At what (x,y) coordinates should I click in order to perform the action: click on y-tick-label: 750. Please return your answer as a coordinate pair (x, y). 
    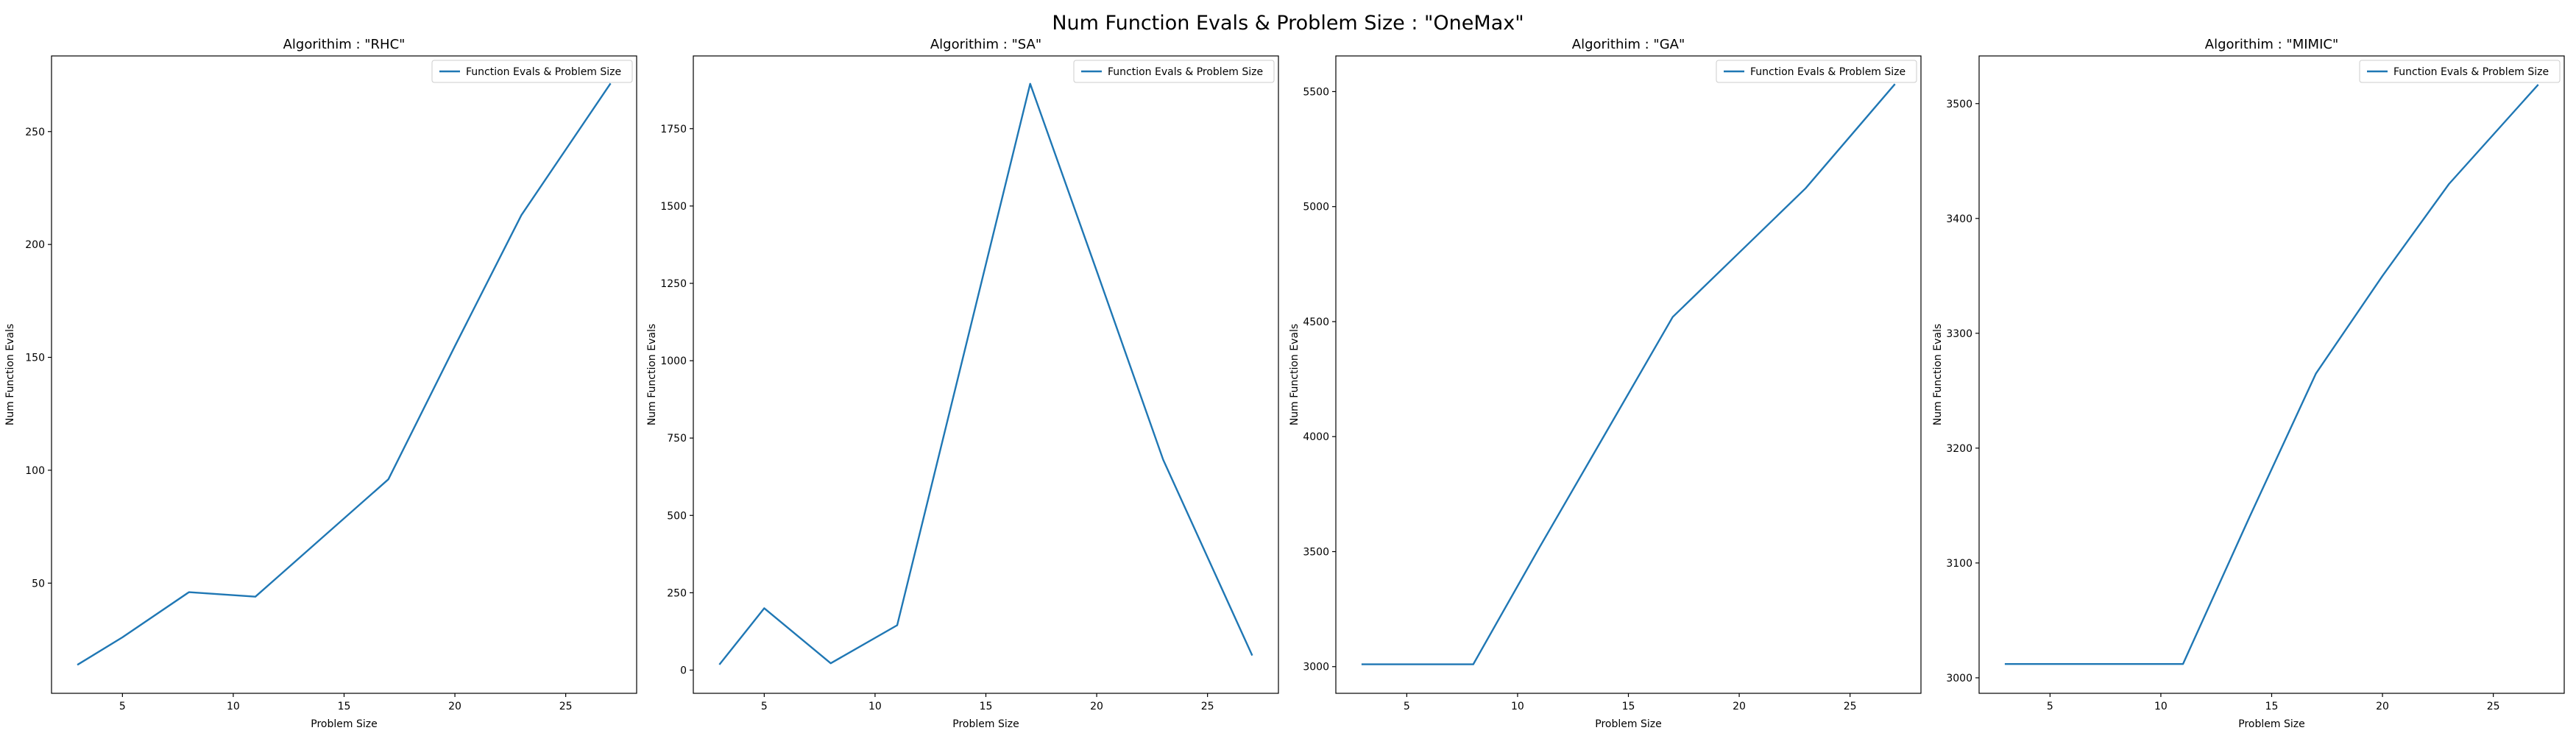
    Looking at the image, I should click on (677, 439).